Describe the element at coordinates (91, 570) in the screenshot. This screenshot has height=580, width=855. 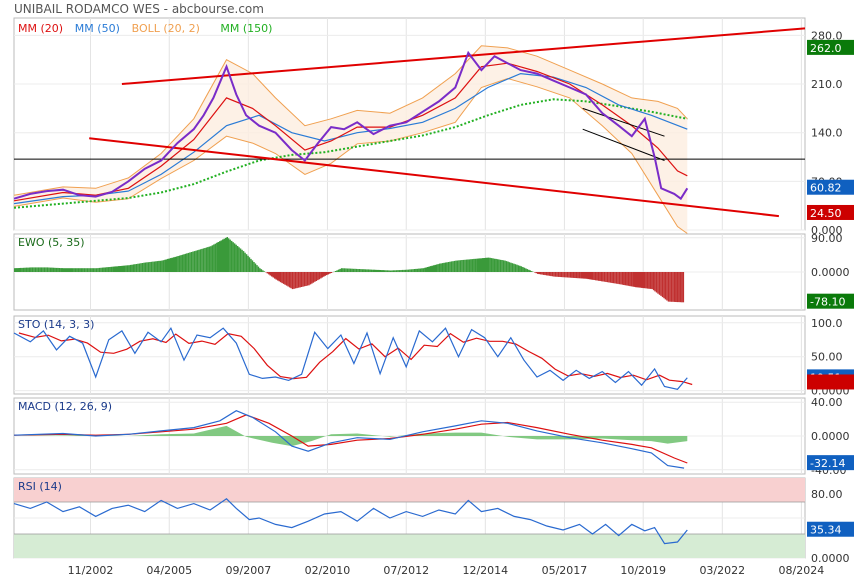
I see `x-tick-label: 11/2002` at that location.